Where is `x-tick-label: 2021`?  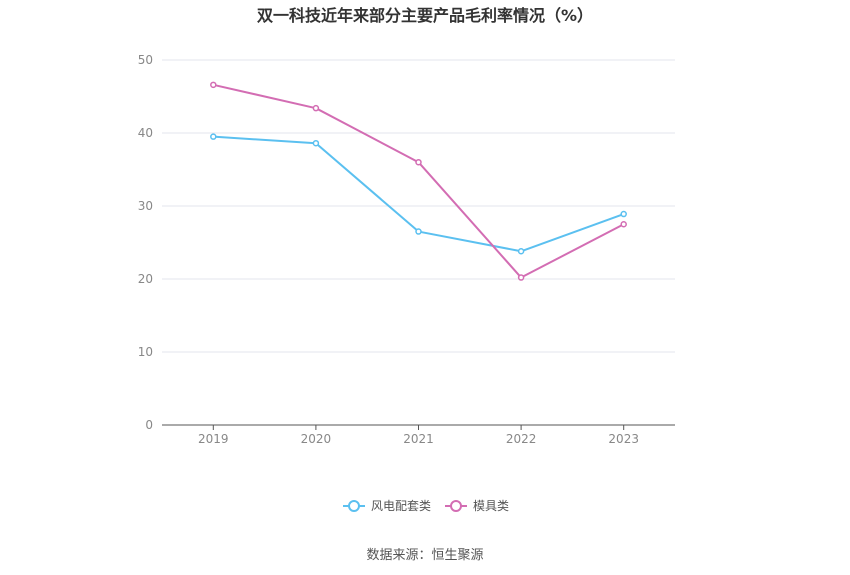
x-tick-label: 2021 is located at coordinates (418, 439).